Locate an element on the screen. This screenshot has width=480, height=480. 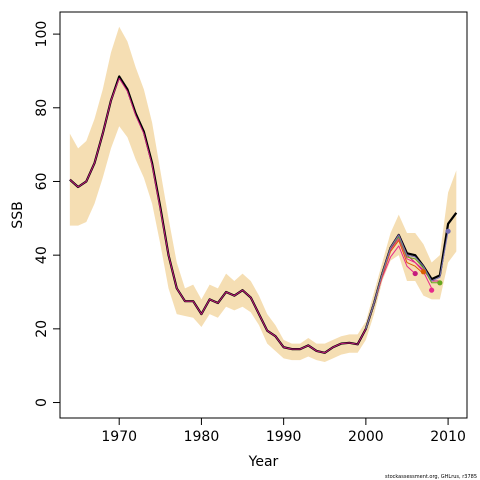
x-tick-label: 2010 is located at coordinates (448, 437).